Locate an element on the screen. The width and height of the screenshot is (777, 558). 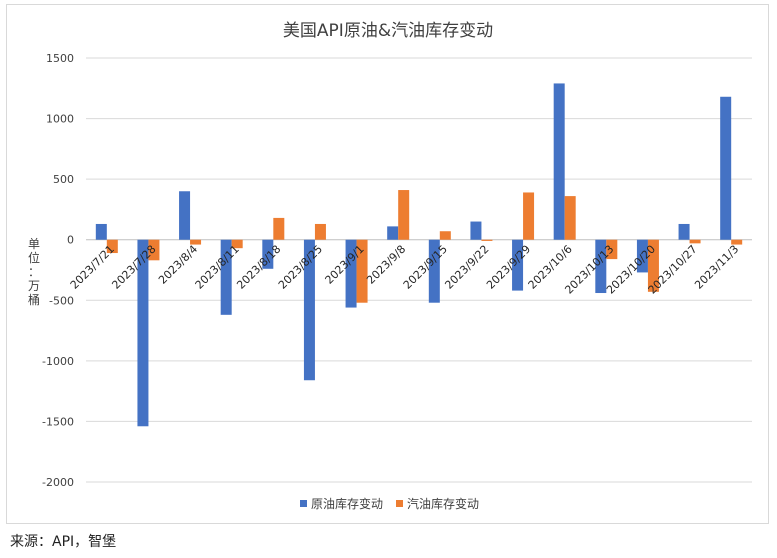
y-axis-label-char: 桶 is located at coordinates (34, 299).